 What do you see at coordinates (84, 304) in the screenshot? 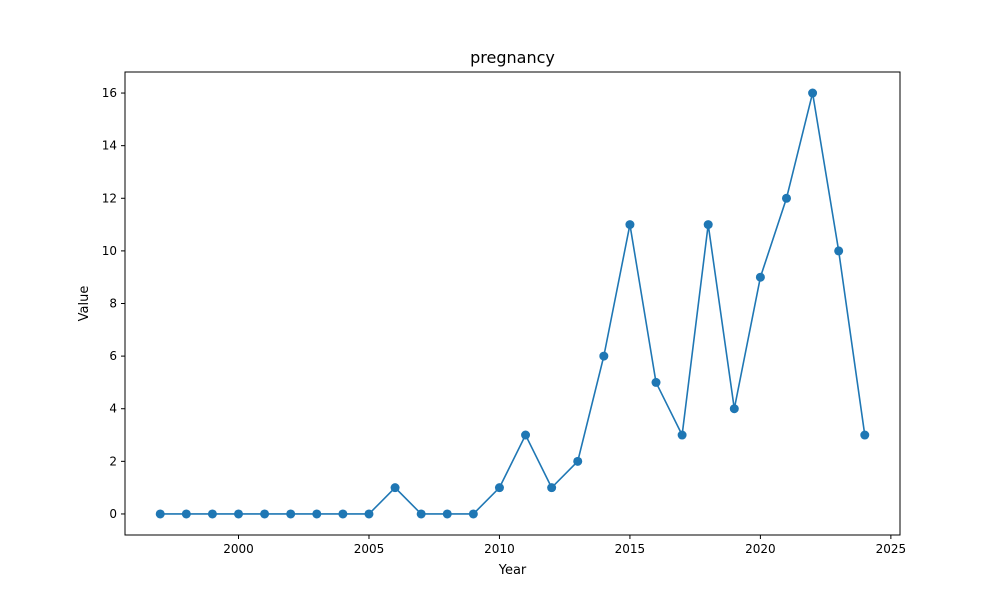
I see `y-axis-label: Value` at bounding box center [84, 304].